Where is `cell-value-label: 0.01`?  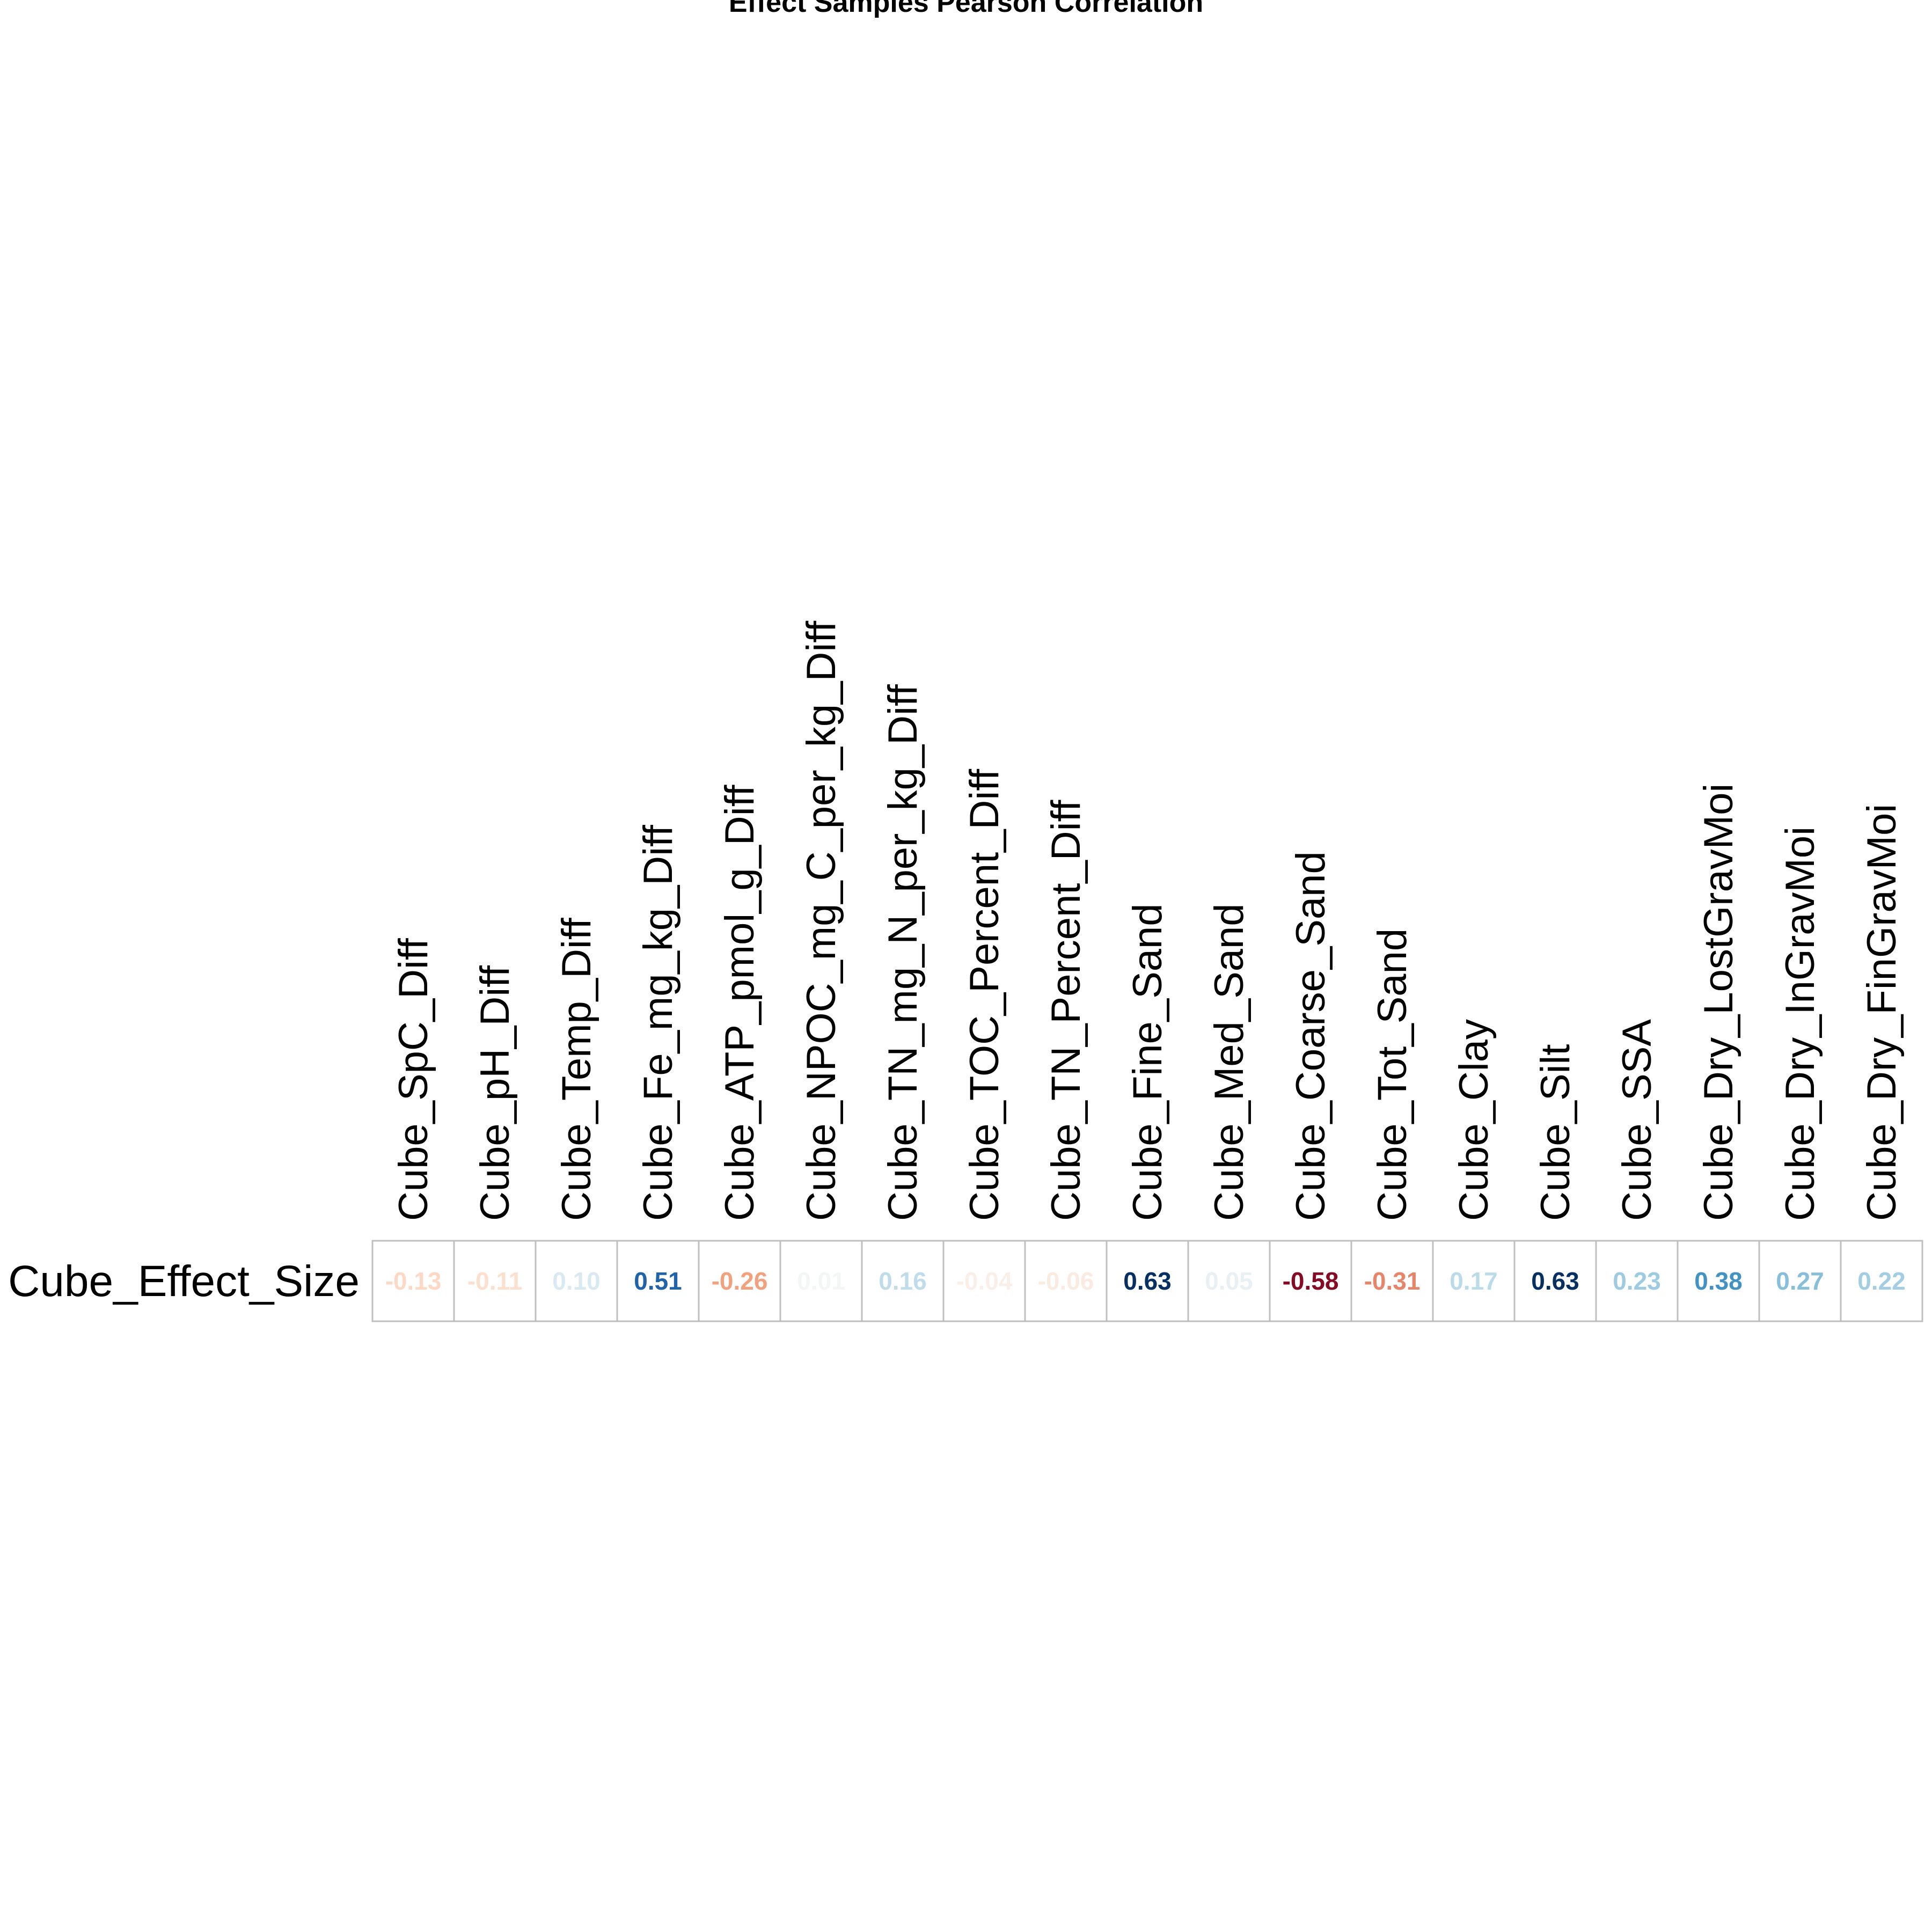 cell-value-label: 0.01 is located at coordinates (821, 1281).